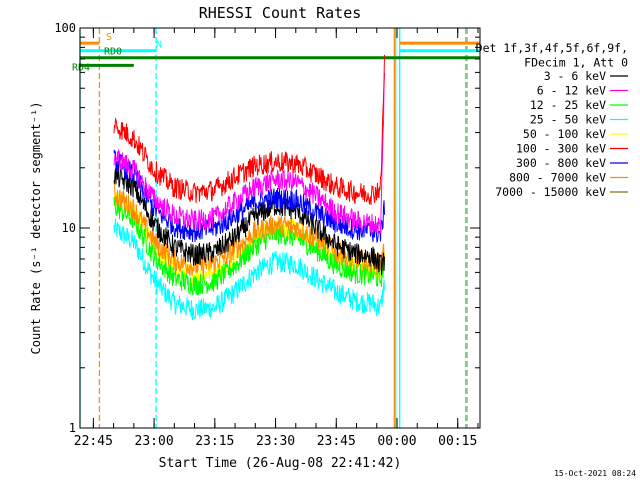  Describe the element at coordinates (280, 13) in the screenshot. I see `chart-title: RHESSI Count Rates` at that location.